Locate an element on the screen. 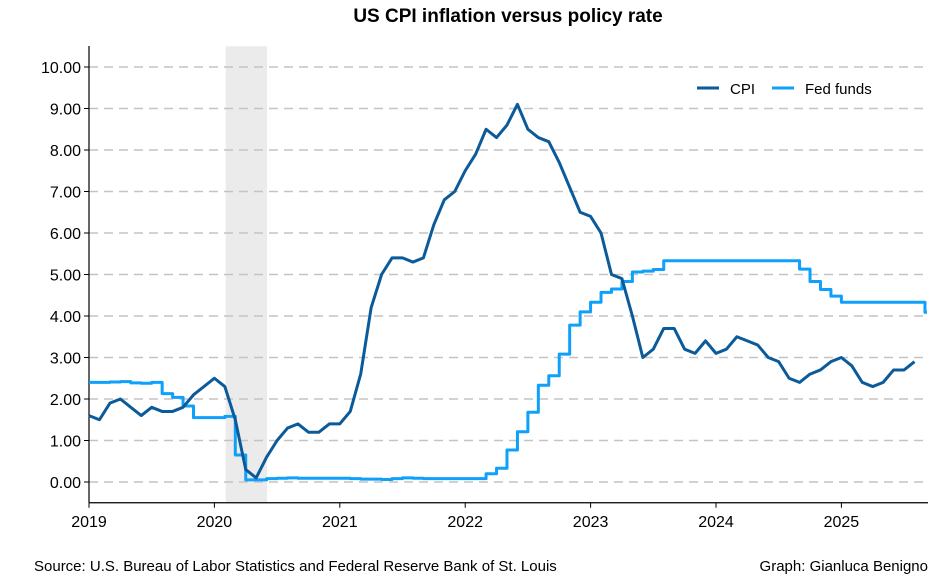  x-tick-label: 2021 is located at coordinates (340, 522).